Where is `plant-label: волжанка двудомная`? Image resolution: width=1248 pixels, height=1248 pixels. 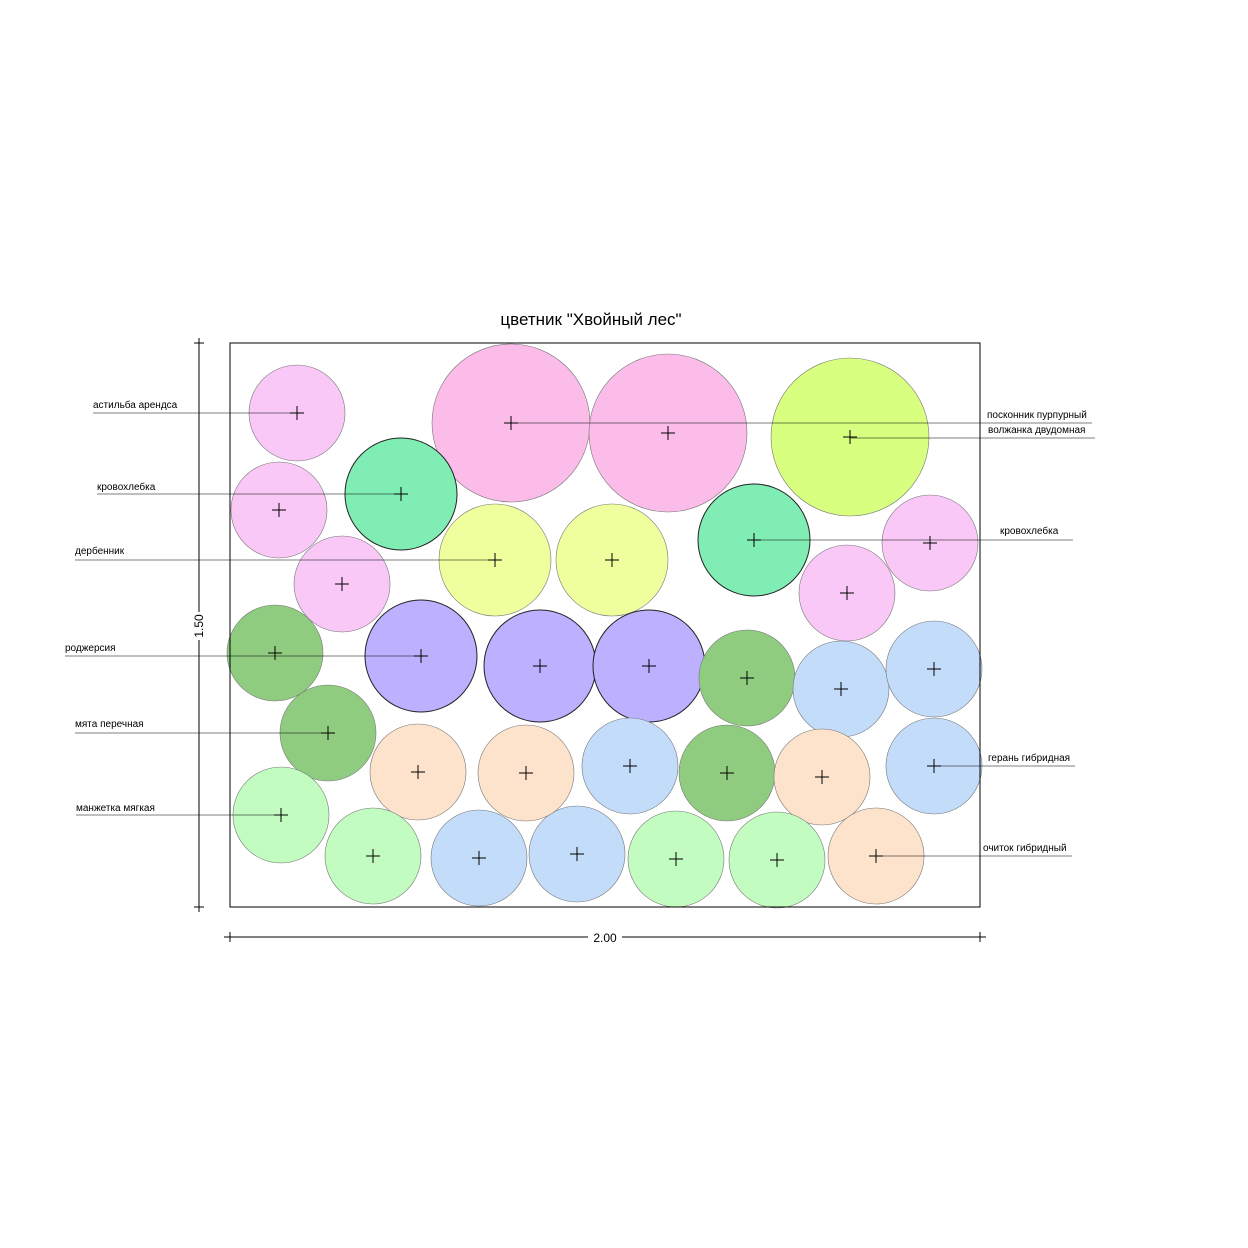 plant-label: волжанка двудомная is located at coordinates (1036, 430).